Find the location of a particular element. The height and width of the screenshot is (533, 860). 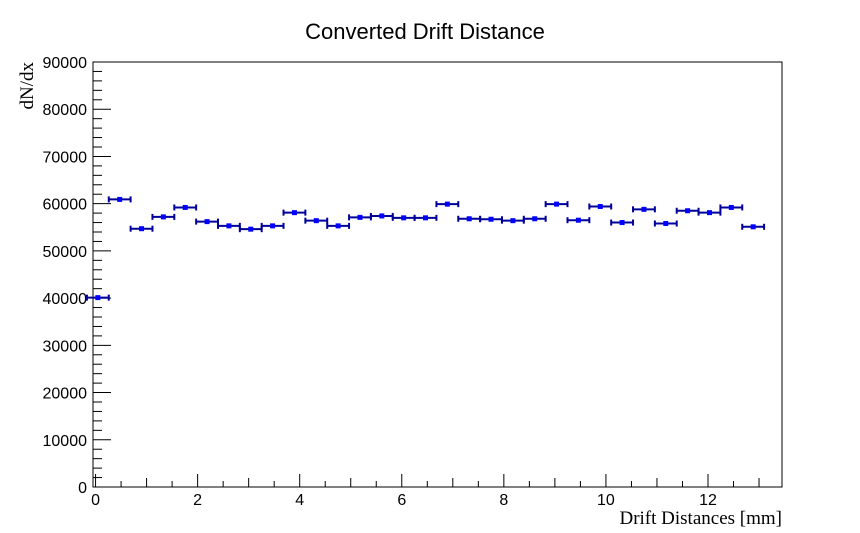

x-tick-label: 8 is located at coordinates (503, 500).